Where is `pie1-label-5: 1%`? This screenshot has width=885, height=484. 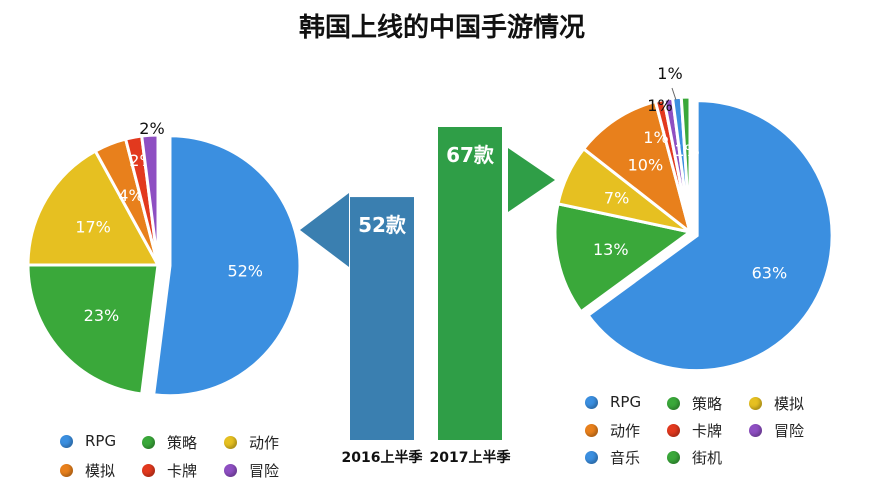 pie1-label-5: 1% is located at coordinates (659, 105).